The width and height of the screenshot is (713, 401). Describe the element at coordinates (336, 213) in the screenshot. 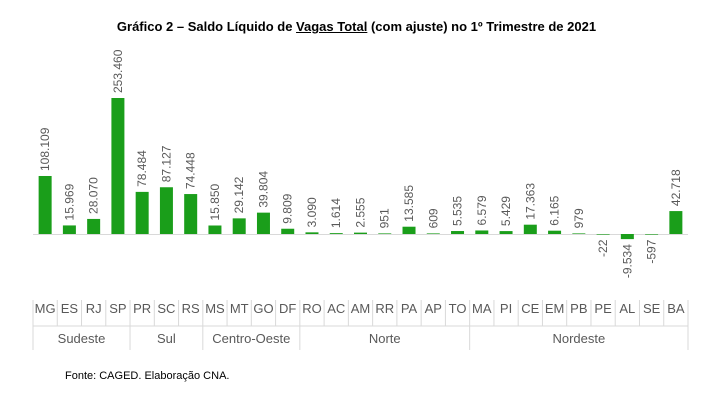

I see `value-label-ac: 1.614` at that location.